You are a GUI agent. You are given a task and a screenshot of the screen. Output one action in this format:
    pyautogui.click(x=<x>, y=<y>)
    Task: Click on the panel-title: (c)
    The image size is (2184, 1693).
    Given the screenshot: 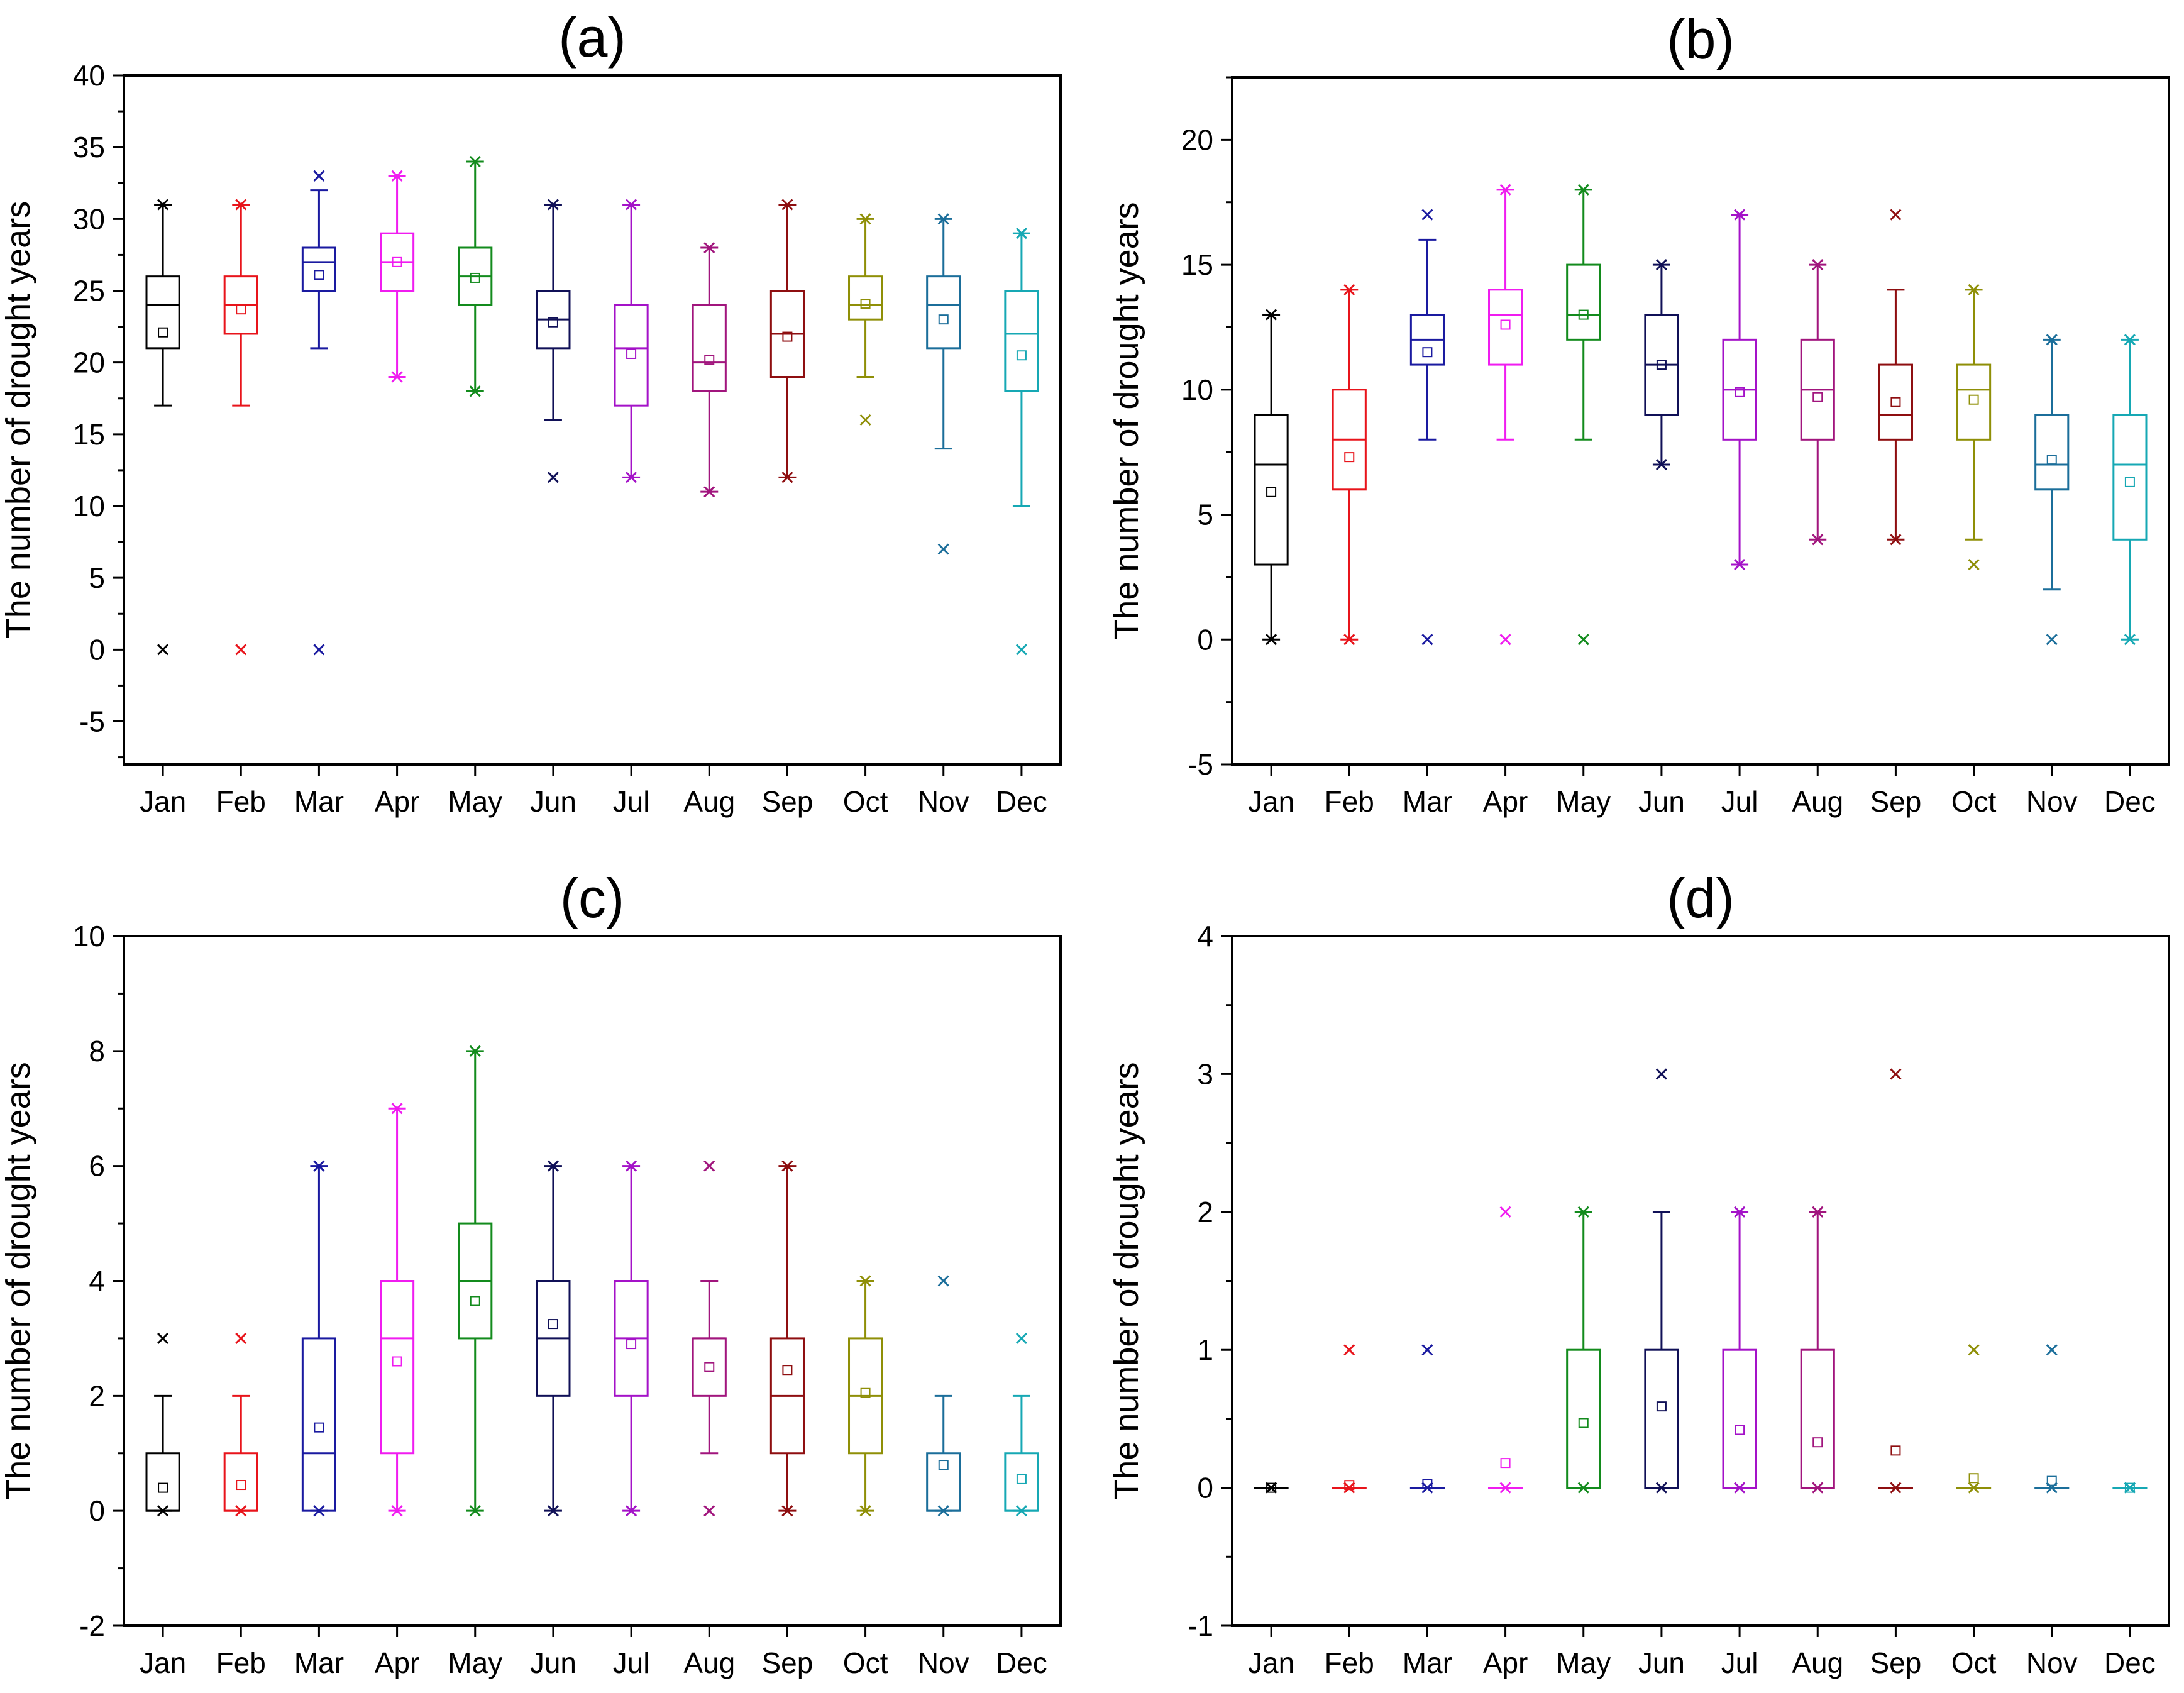 What is the action you would take?
    pyautogui.click(x=592, y=898)
    